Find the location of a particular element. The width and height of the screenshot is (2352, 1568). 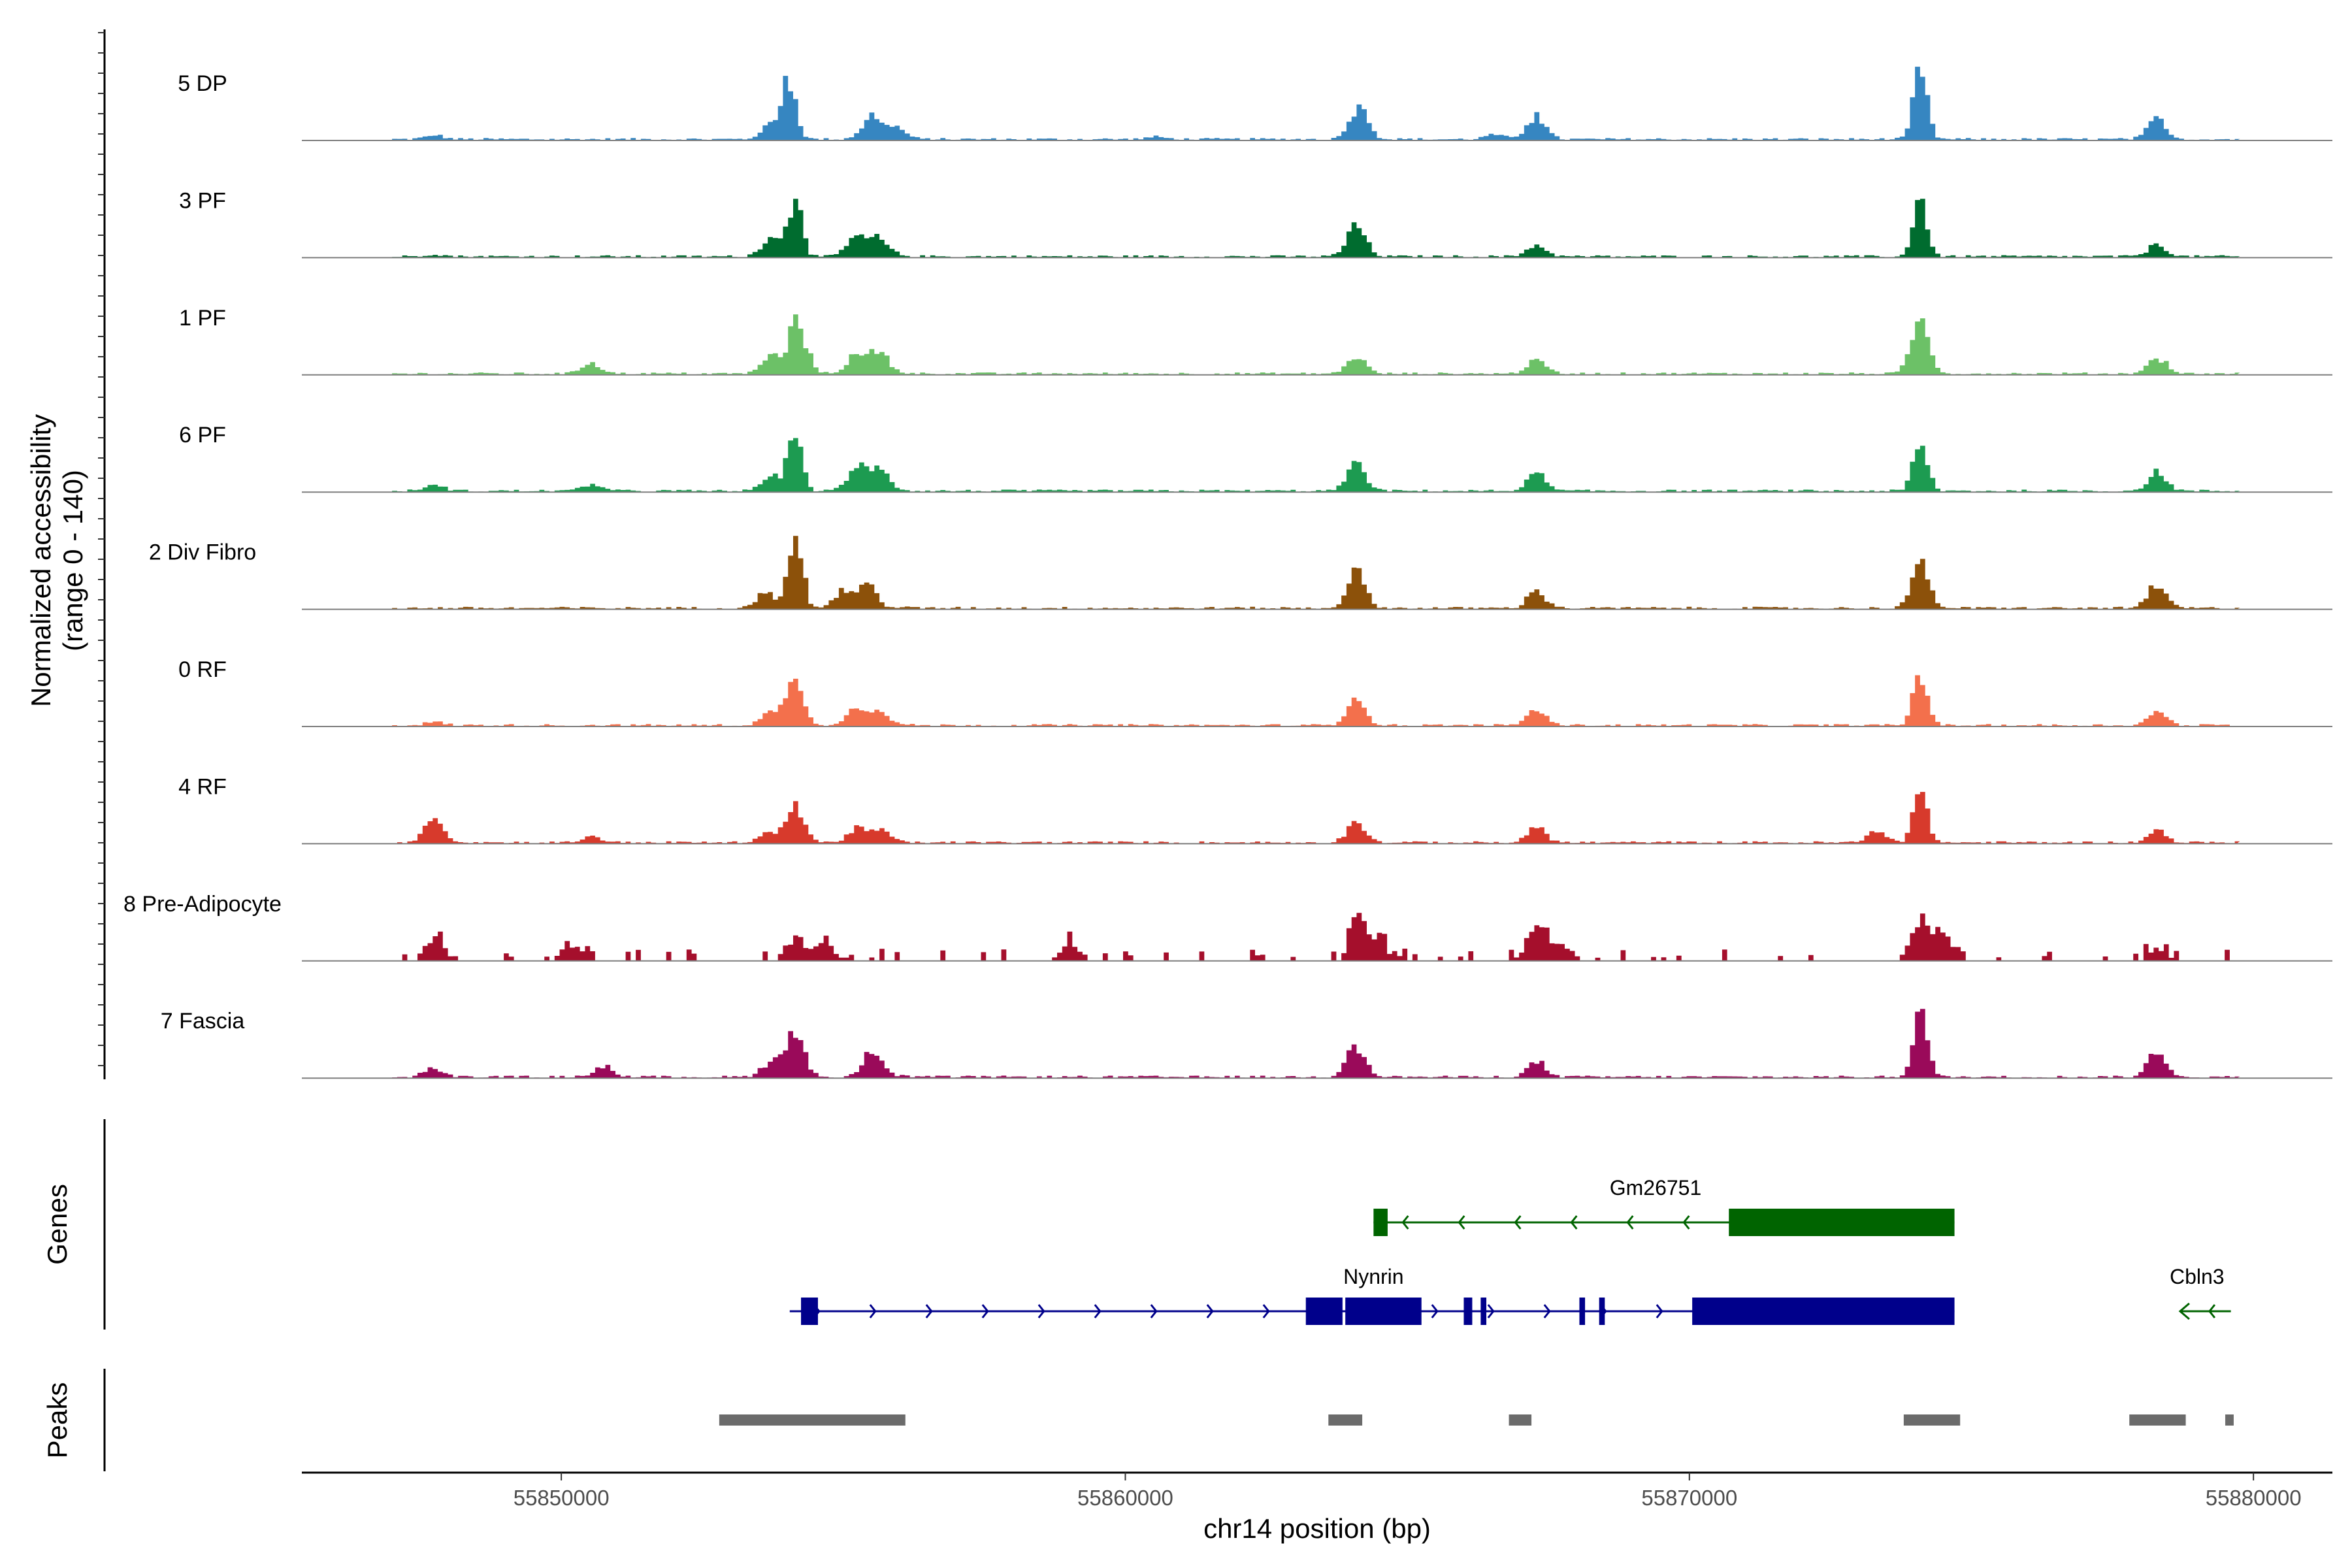

track-label-6-pf: 6 PF is located at coordinates (202, 435).